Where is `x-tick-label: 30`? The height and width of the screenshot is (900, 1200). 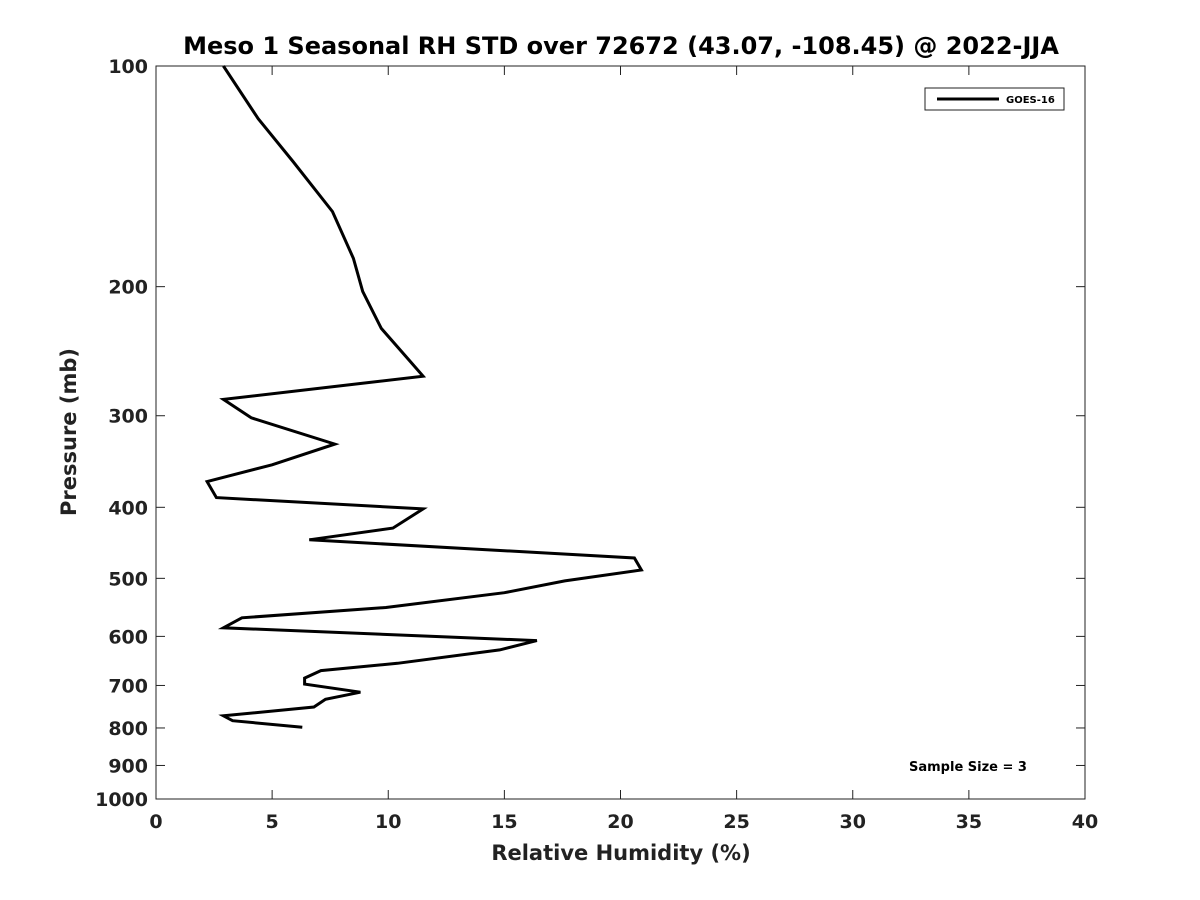 x-tick-label: 30 is located at coordinates (853, 822).